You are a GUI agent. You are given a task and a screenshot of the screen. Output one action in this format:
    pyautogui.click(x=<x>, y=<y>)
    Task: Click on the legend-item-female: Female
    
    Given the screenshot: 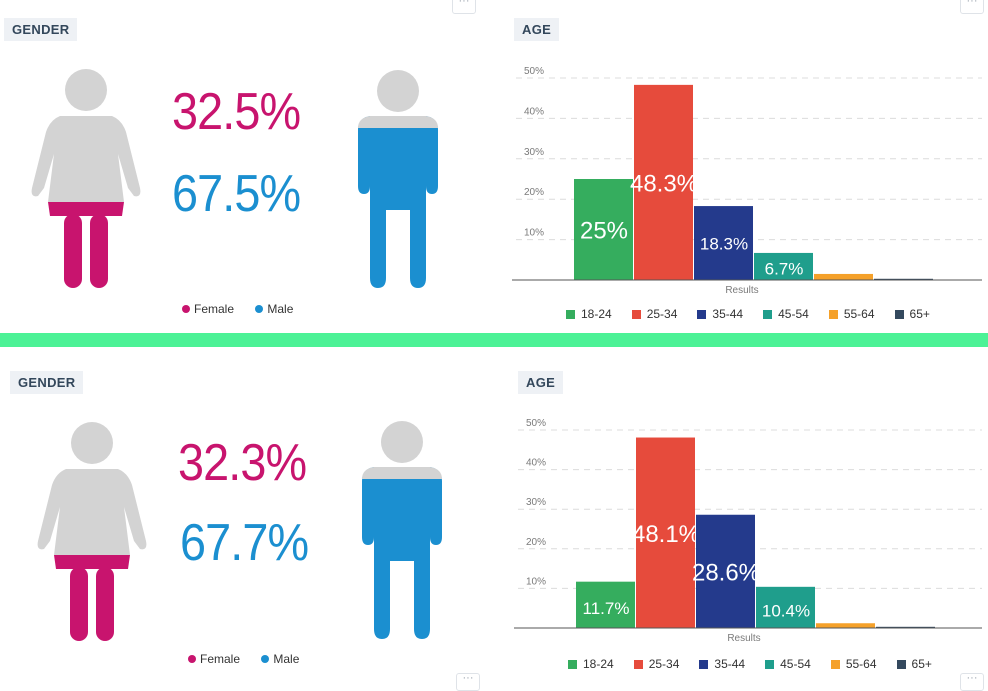 What is the action you would take?
    pyautogui.click(x=214, y=659)
    